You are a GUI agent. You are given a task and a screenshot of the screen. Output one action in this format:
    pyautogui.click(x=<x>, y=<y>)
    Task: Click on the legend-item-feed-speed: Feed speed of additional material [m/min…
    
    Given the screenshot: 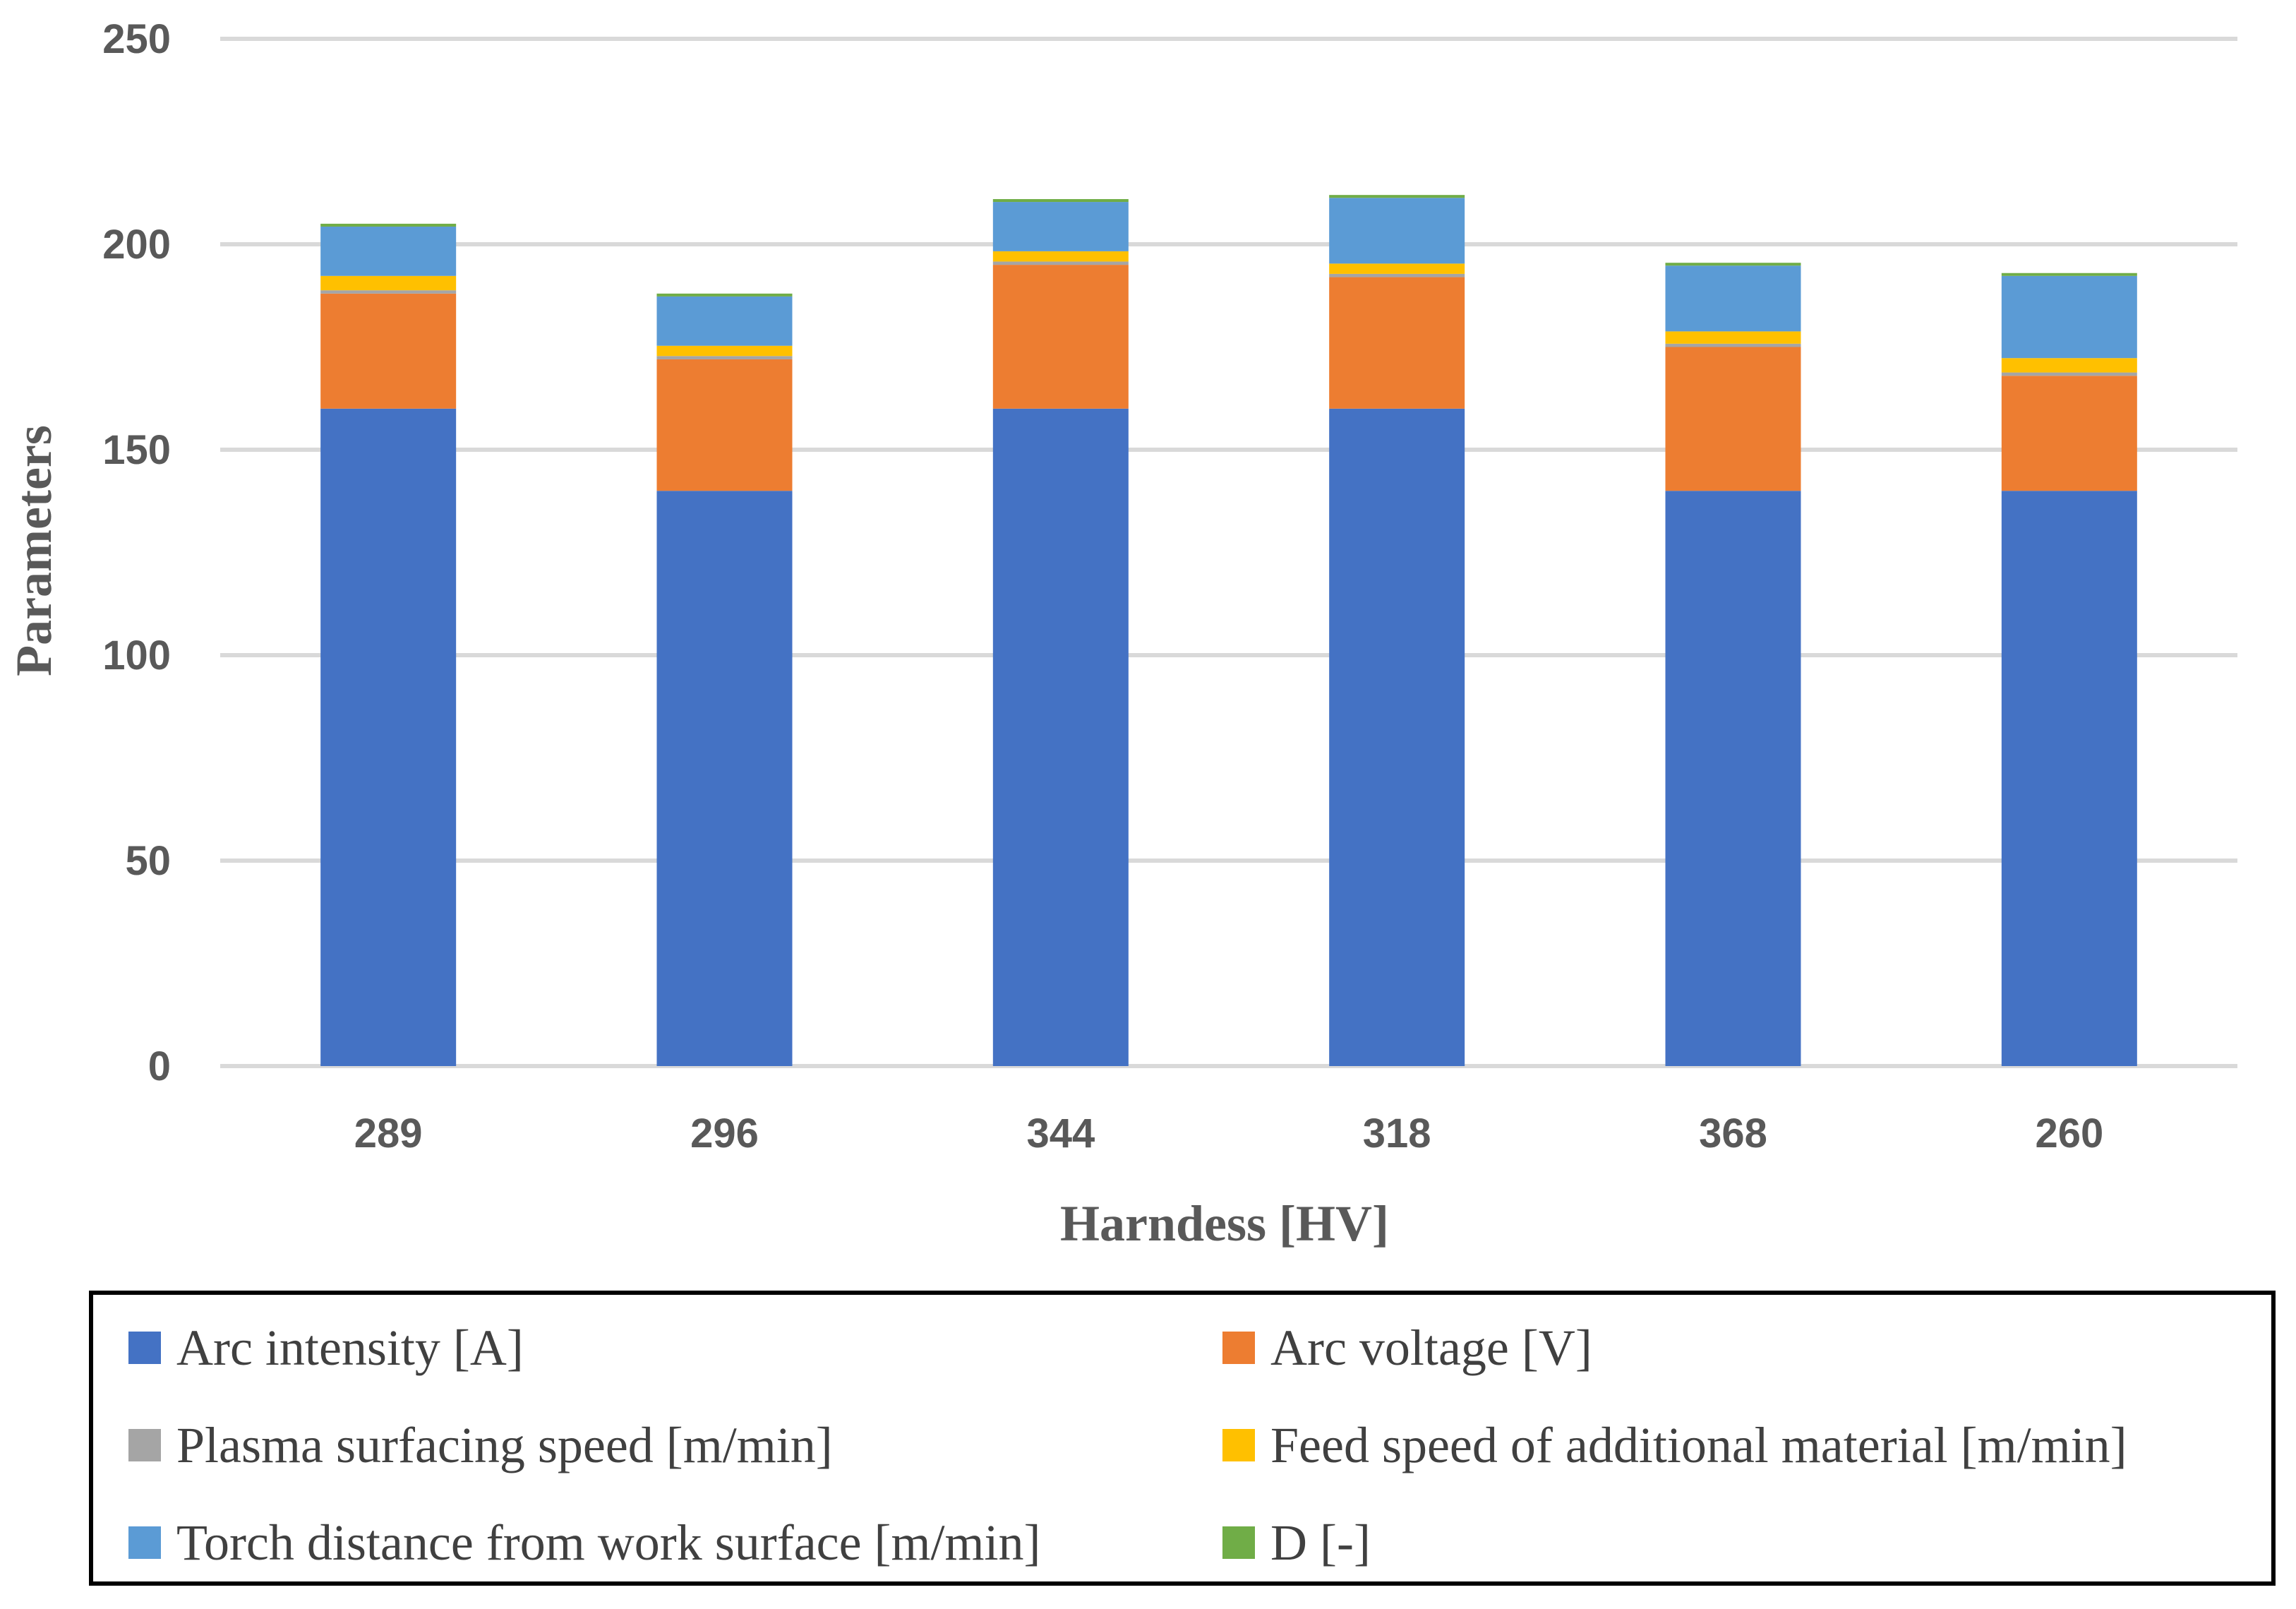 What is the action you would take?
    pyautogui.click(x=1674, y=1445)
    